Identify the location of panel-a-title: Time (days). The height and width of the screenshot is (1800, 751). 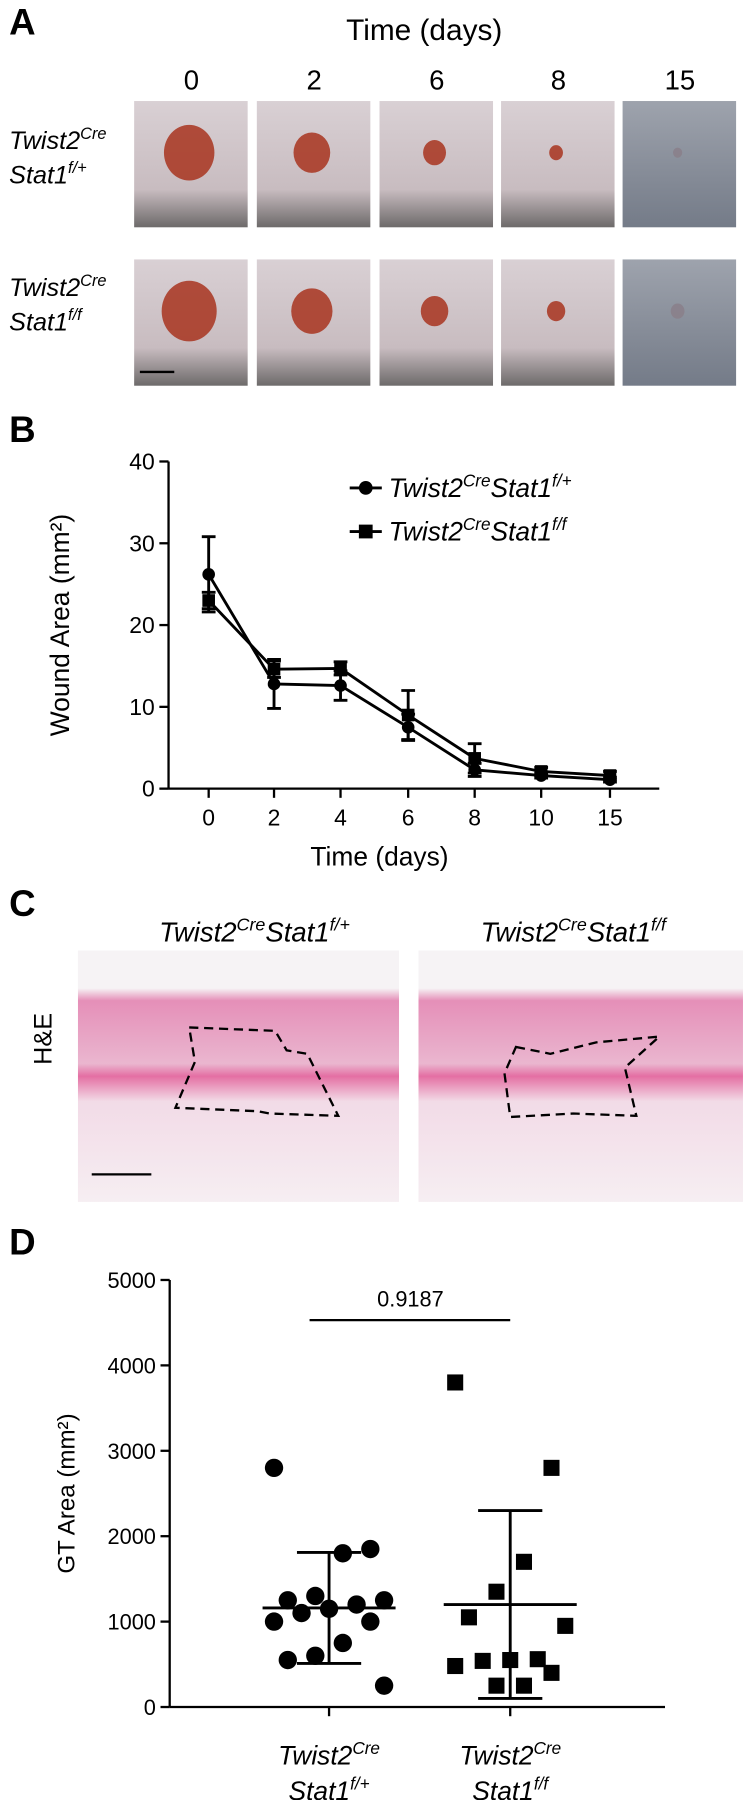
(424, 30).